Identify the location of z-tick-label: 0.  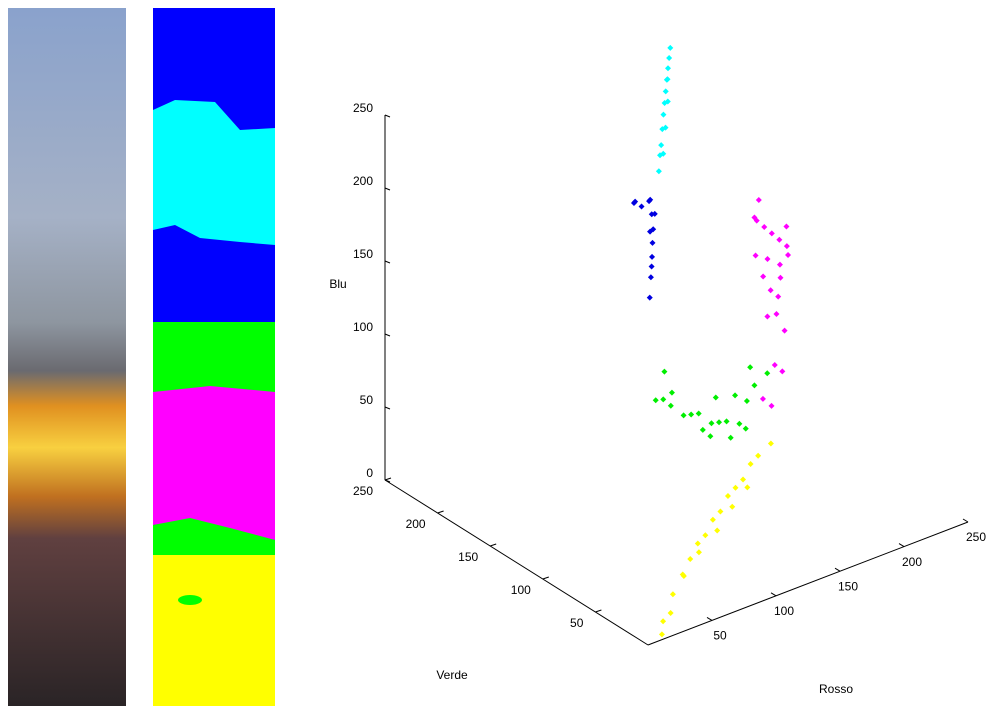
(369, 473).